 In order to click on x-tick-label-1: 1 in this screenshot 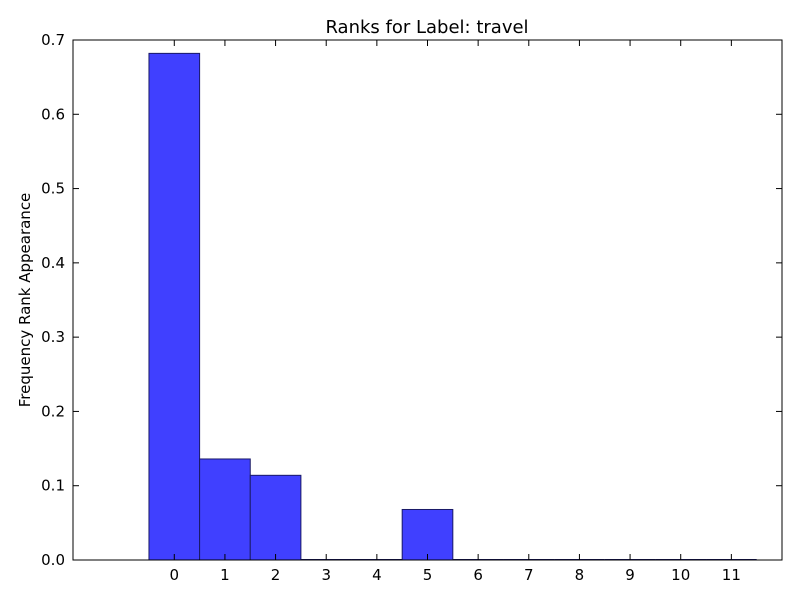, I will do `click(225, 575)`.